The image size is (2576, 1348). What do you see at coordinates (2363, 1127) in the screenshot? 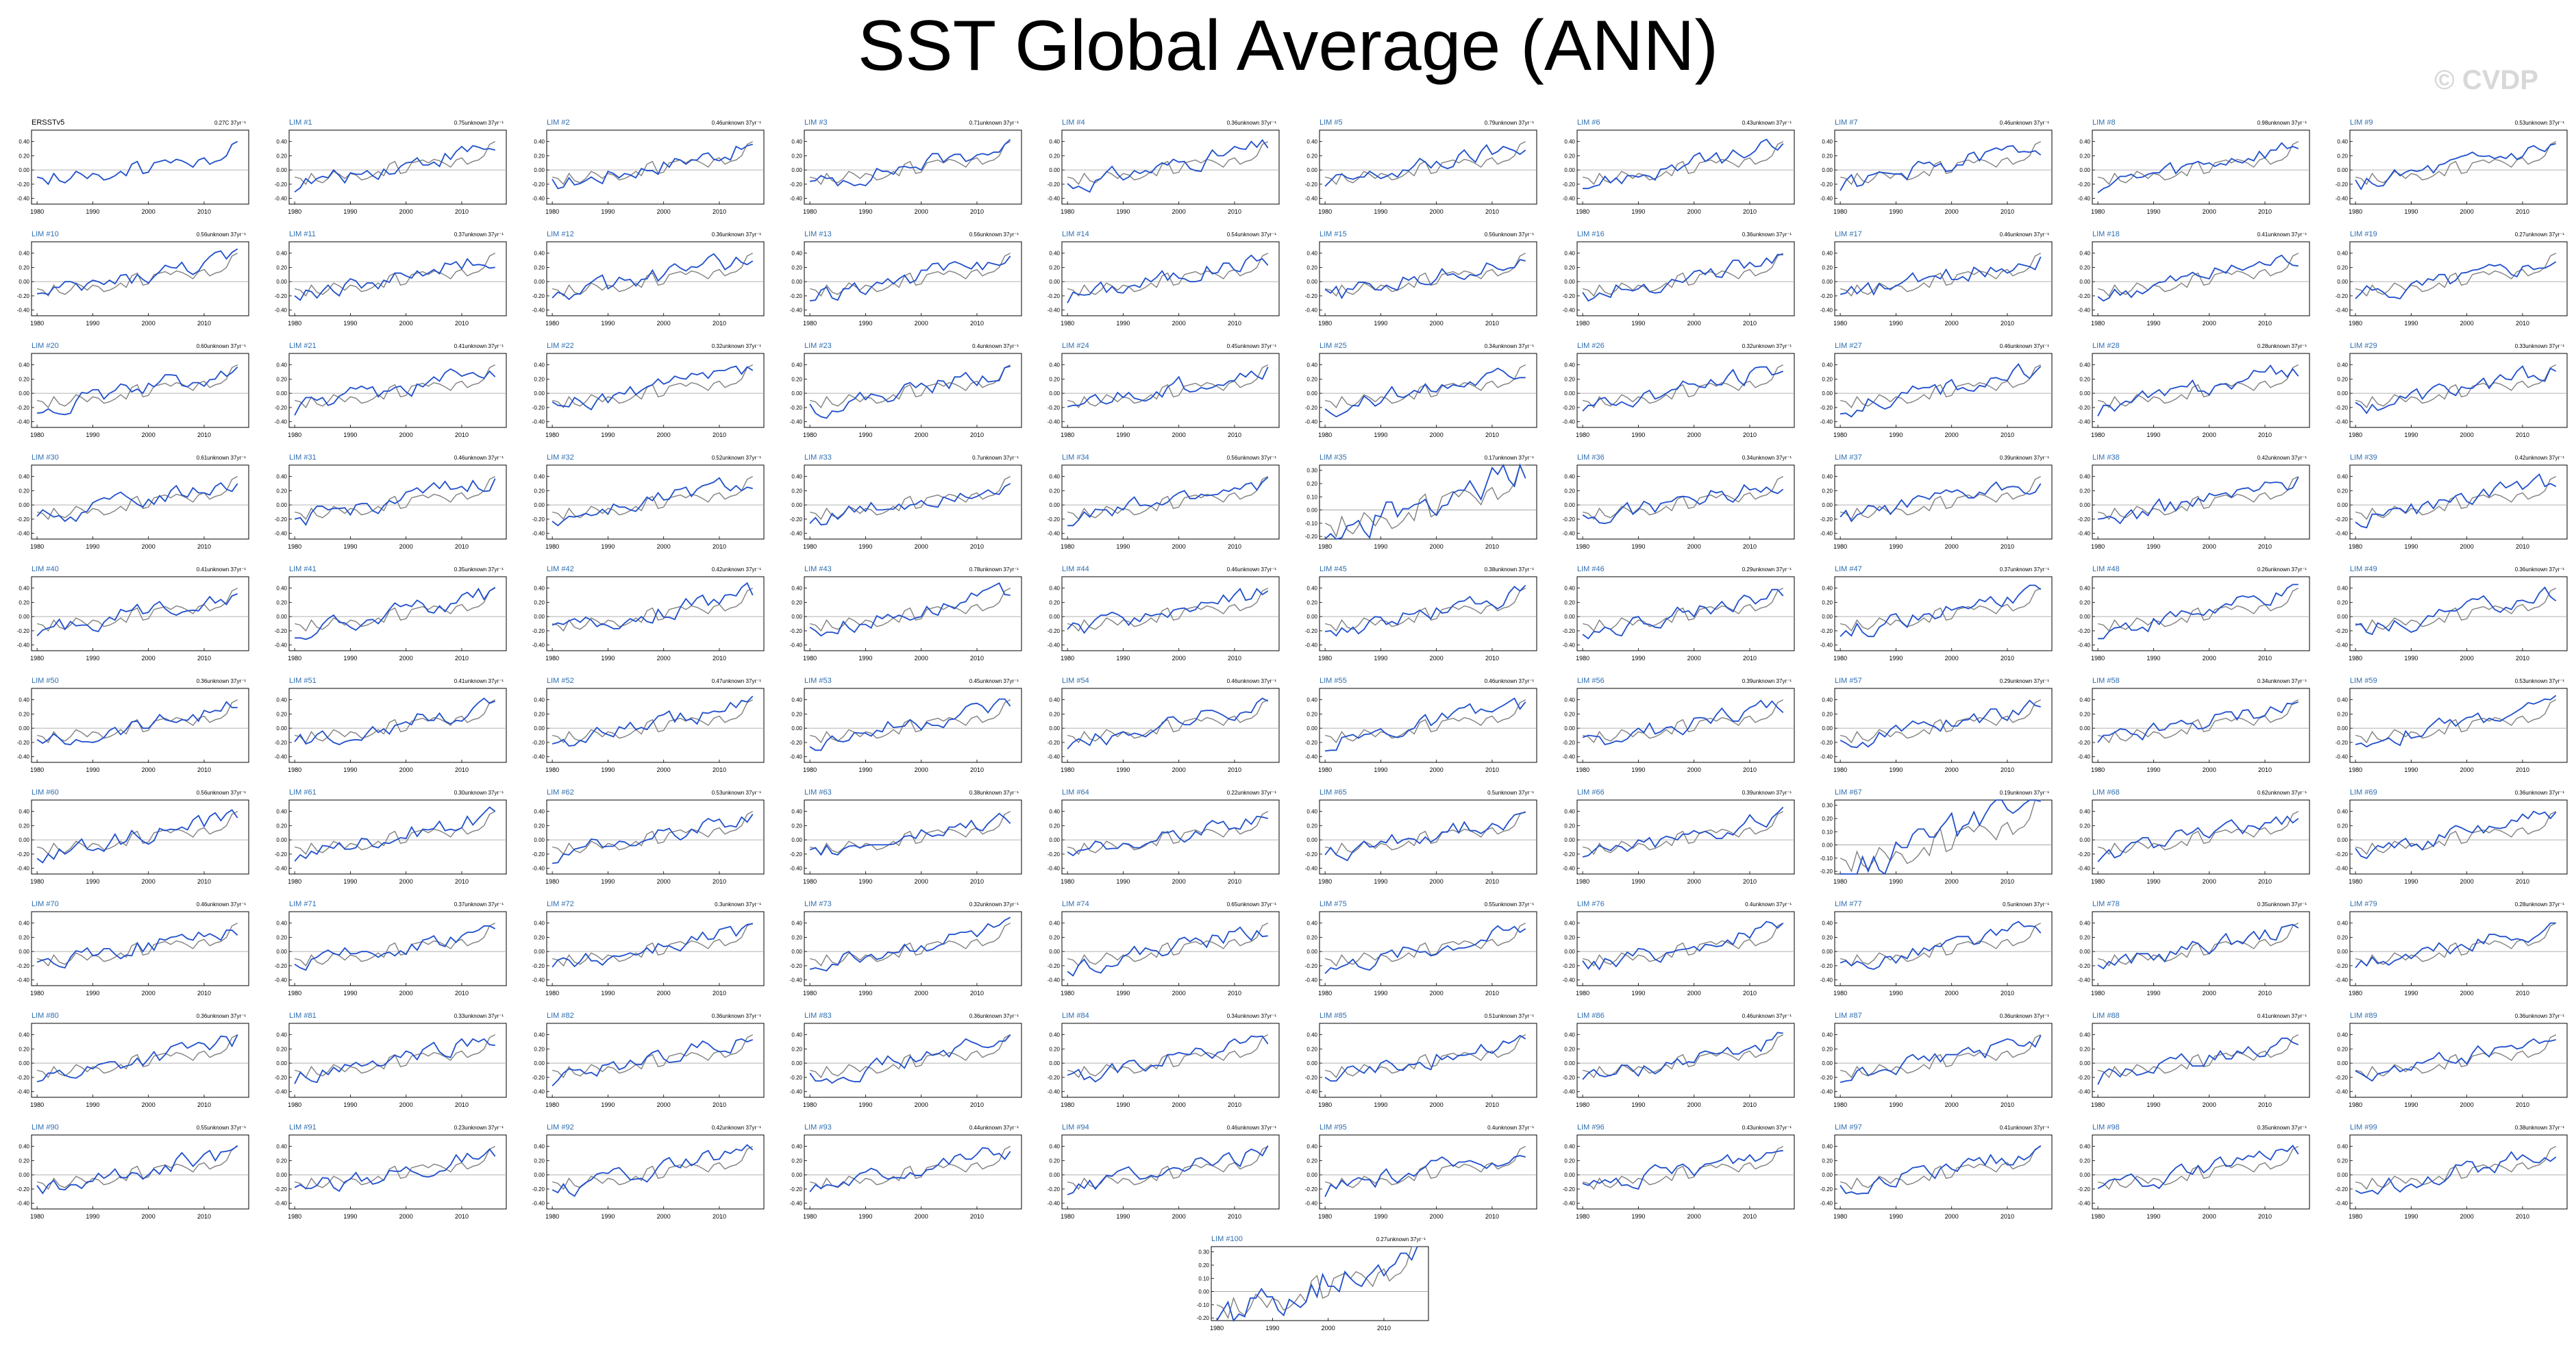
I see `panel-label: LIM #99` at bounding box center [2363, 1127].